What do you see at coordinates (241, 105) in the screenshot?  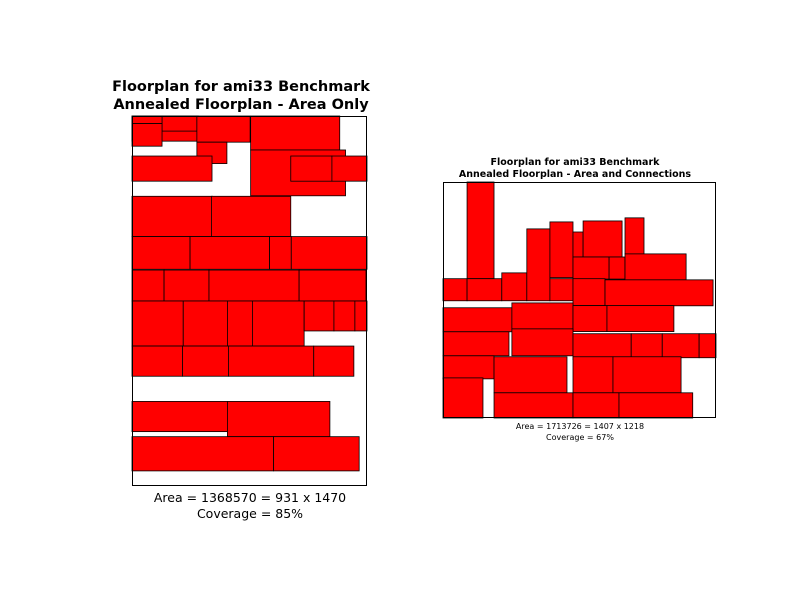 I see `chart1-title-line2: Annealed Floorplan - Area Only` at bounding box center [241, 105].